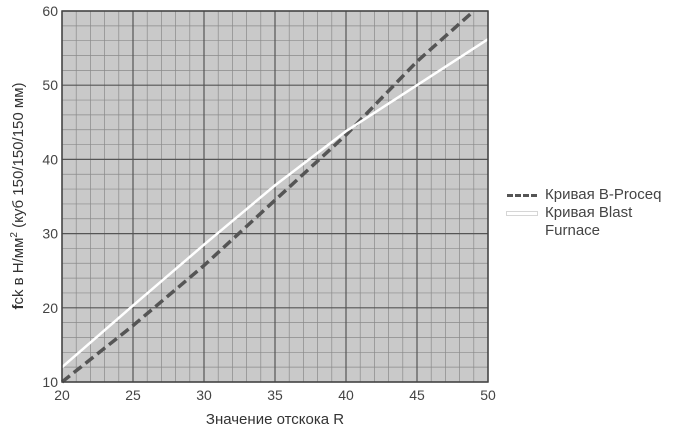  I want to click on y-axis-title: fck в Н/мм2 (куб 150/150/150 мм), so click(18, 195).